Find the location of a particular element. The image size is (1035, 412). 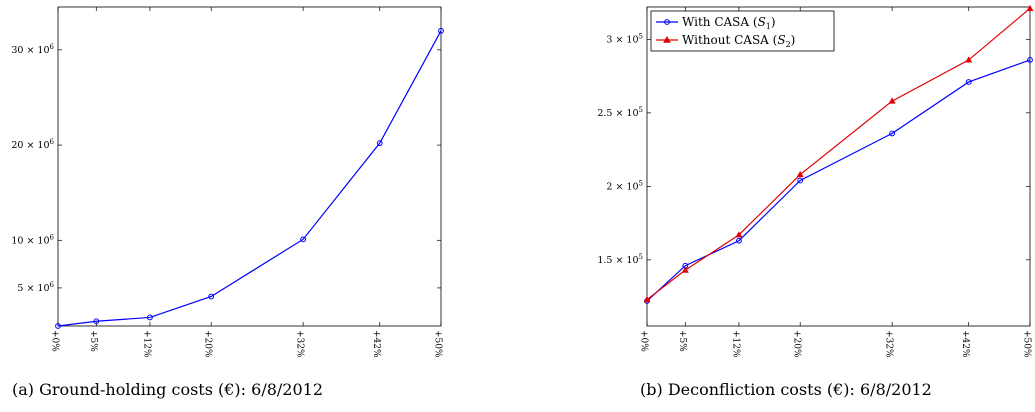

legend-box is located at coordinates (742, 31).